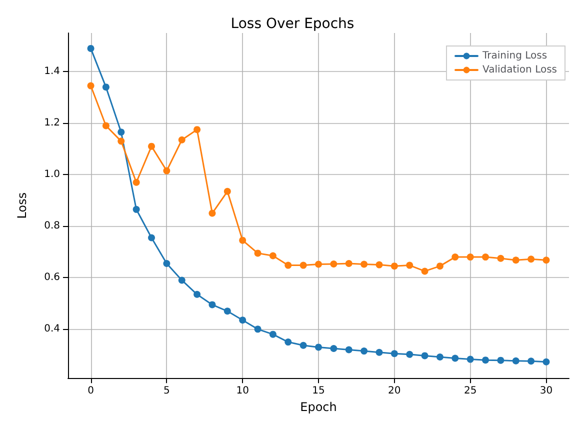 This screenshot has height=426, width=585. Describe the element at coordinates (546, 391) in the screenshot. I see `x-tick-label: 30` at that location.